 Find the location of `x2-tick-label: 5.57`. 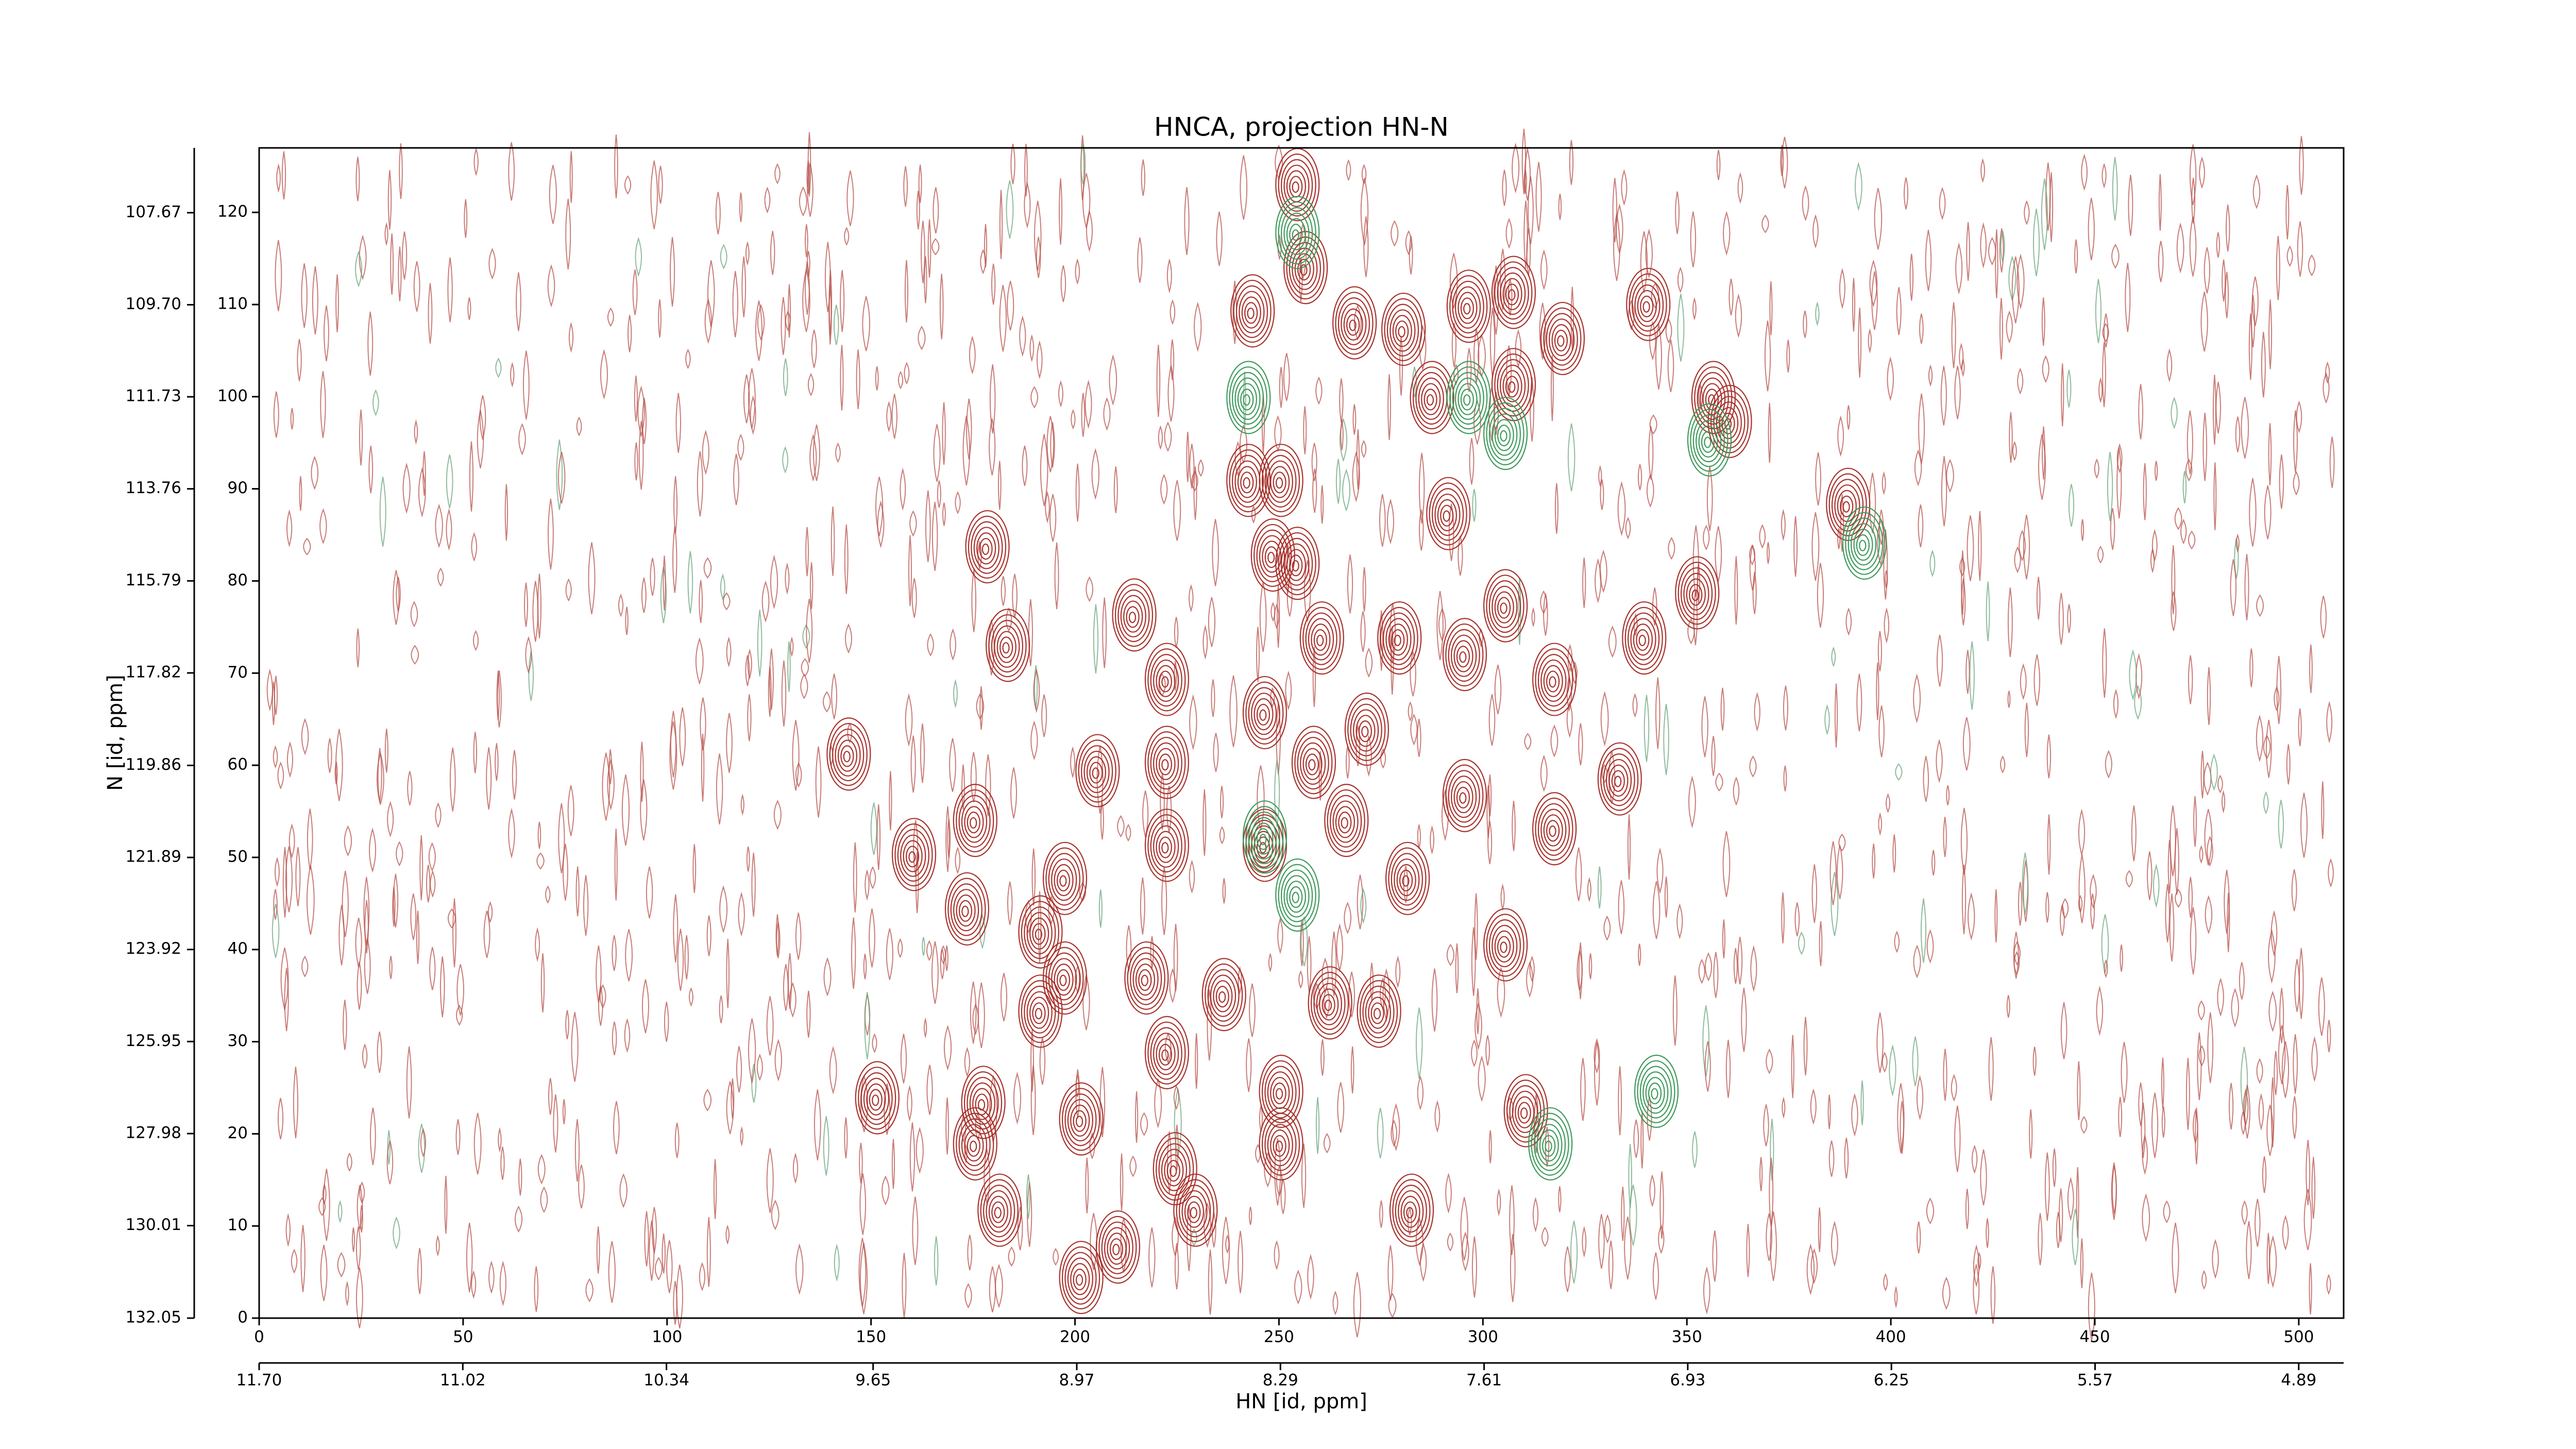

x2-tick-label: 5.57 is located at coordinates (2095, 1380).